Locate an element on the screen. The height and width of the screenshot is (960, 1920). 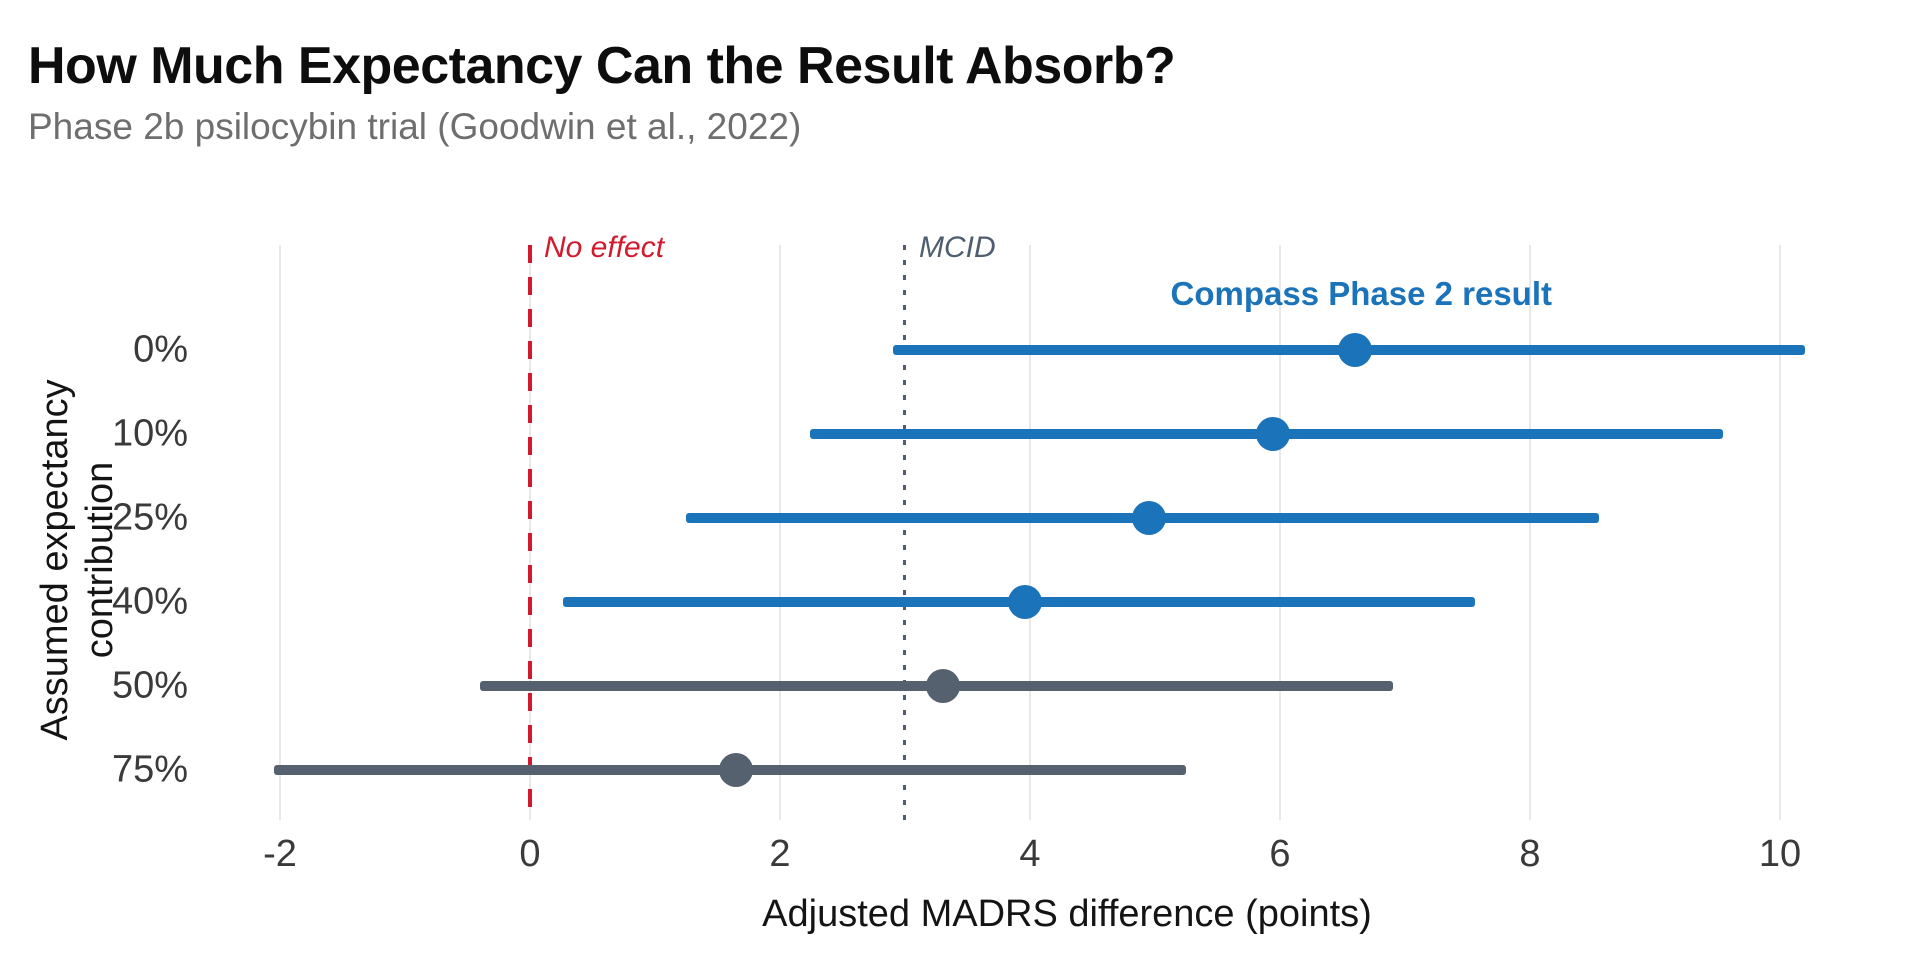
x-tick-label--2: -2 is located at coordinates (280, 854).